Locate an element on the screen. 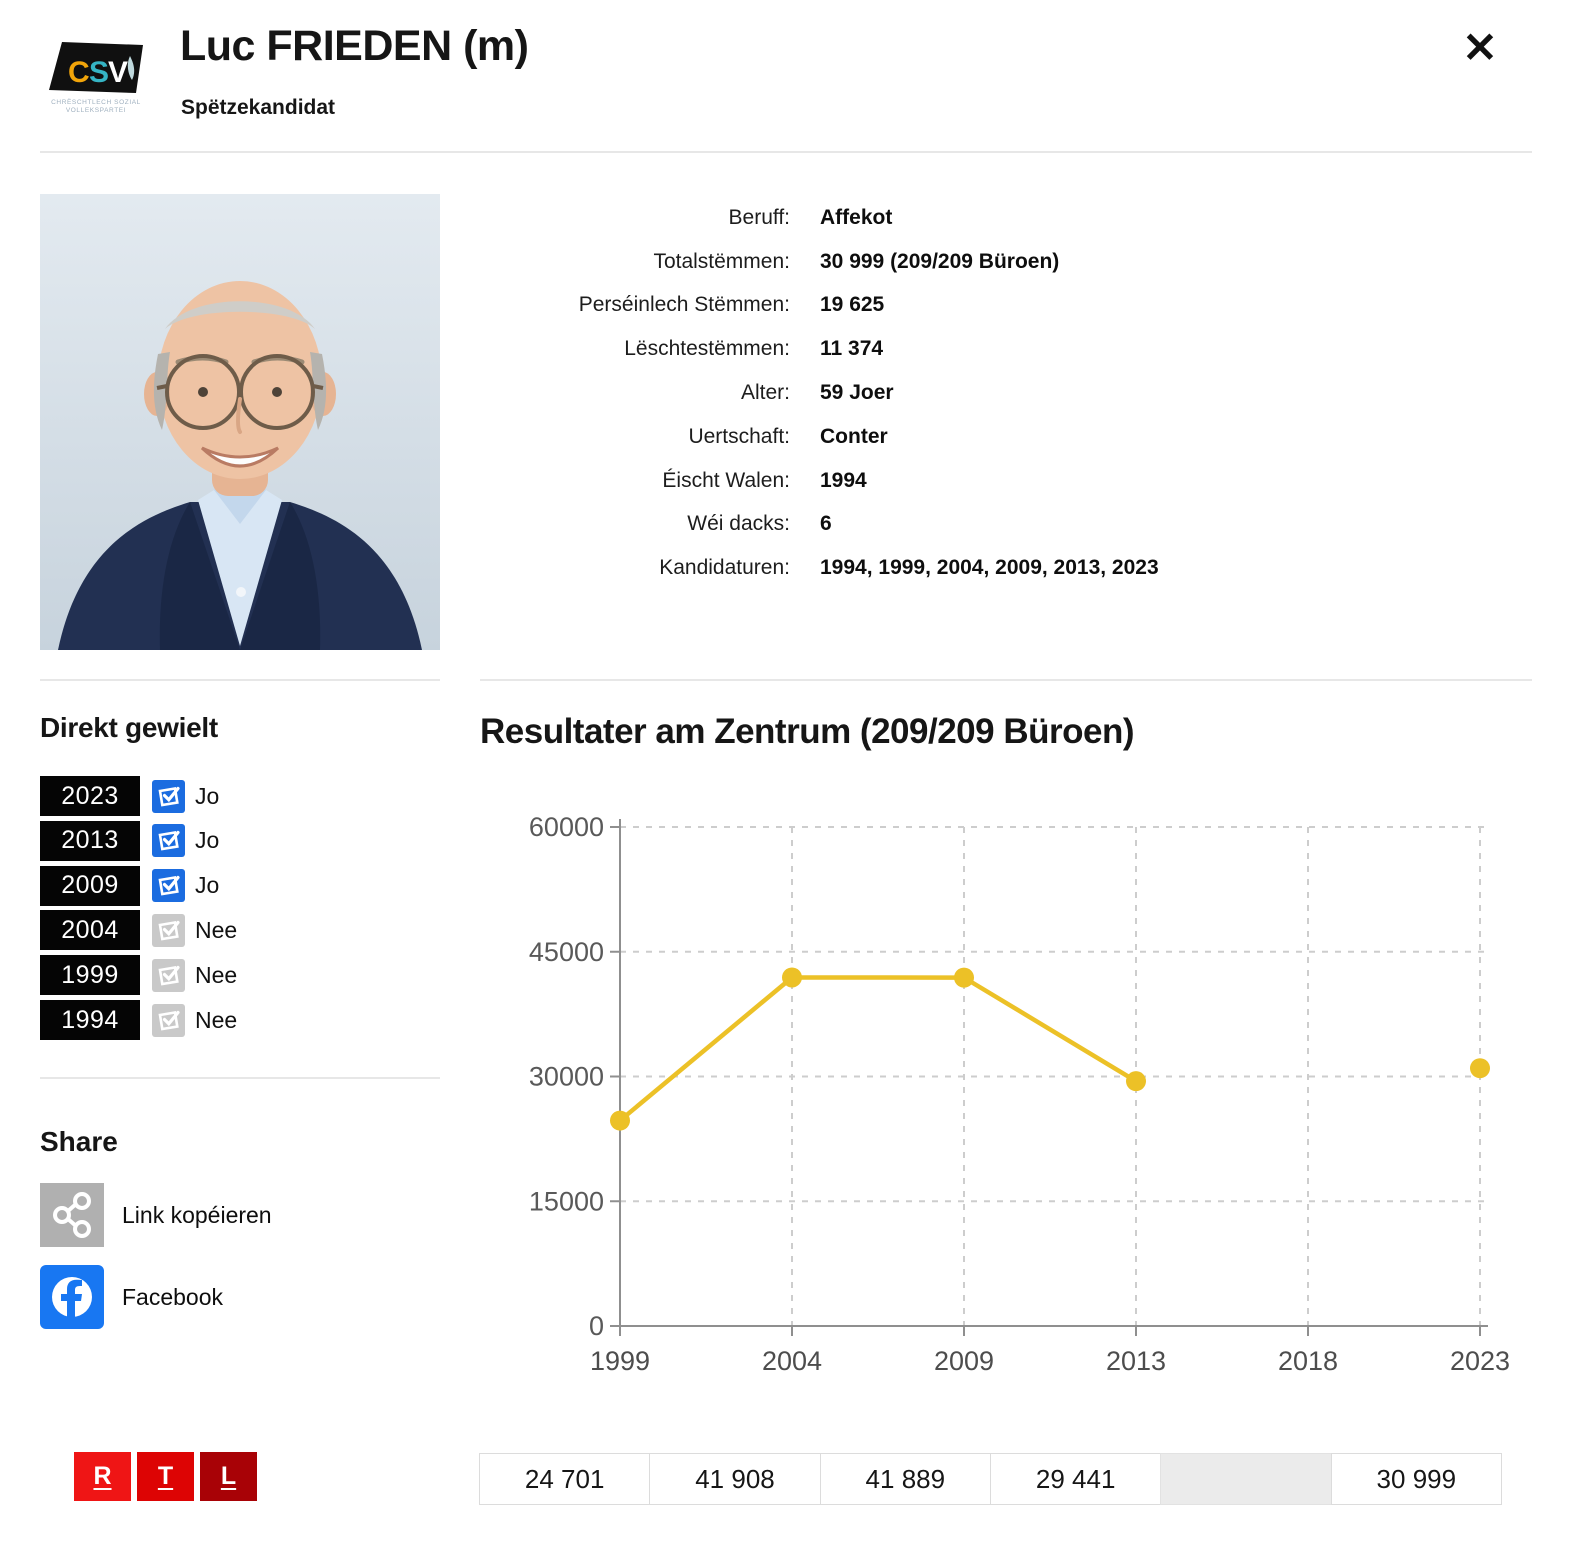 The height and width of the screenshot is (1560, 1572). table-header-cell: 2023 is located at coordinates (1416, 1429).